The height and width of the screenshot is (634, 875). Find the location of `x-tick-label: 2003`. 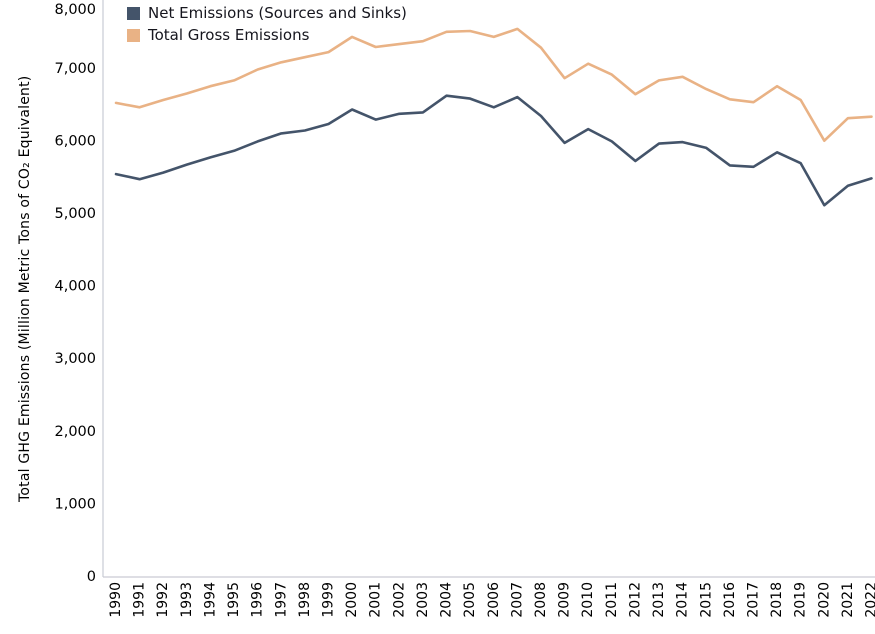

x-tick-label: 2003 is located at coordinates (423, 600).